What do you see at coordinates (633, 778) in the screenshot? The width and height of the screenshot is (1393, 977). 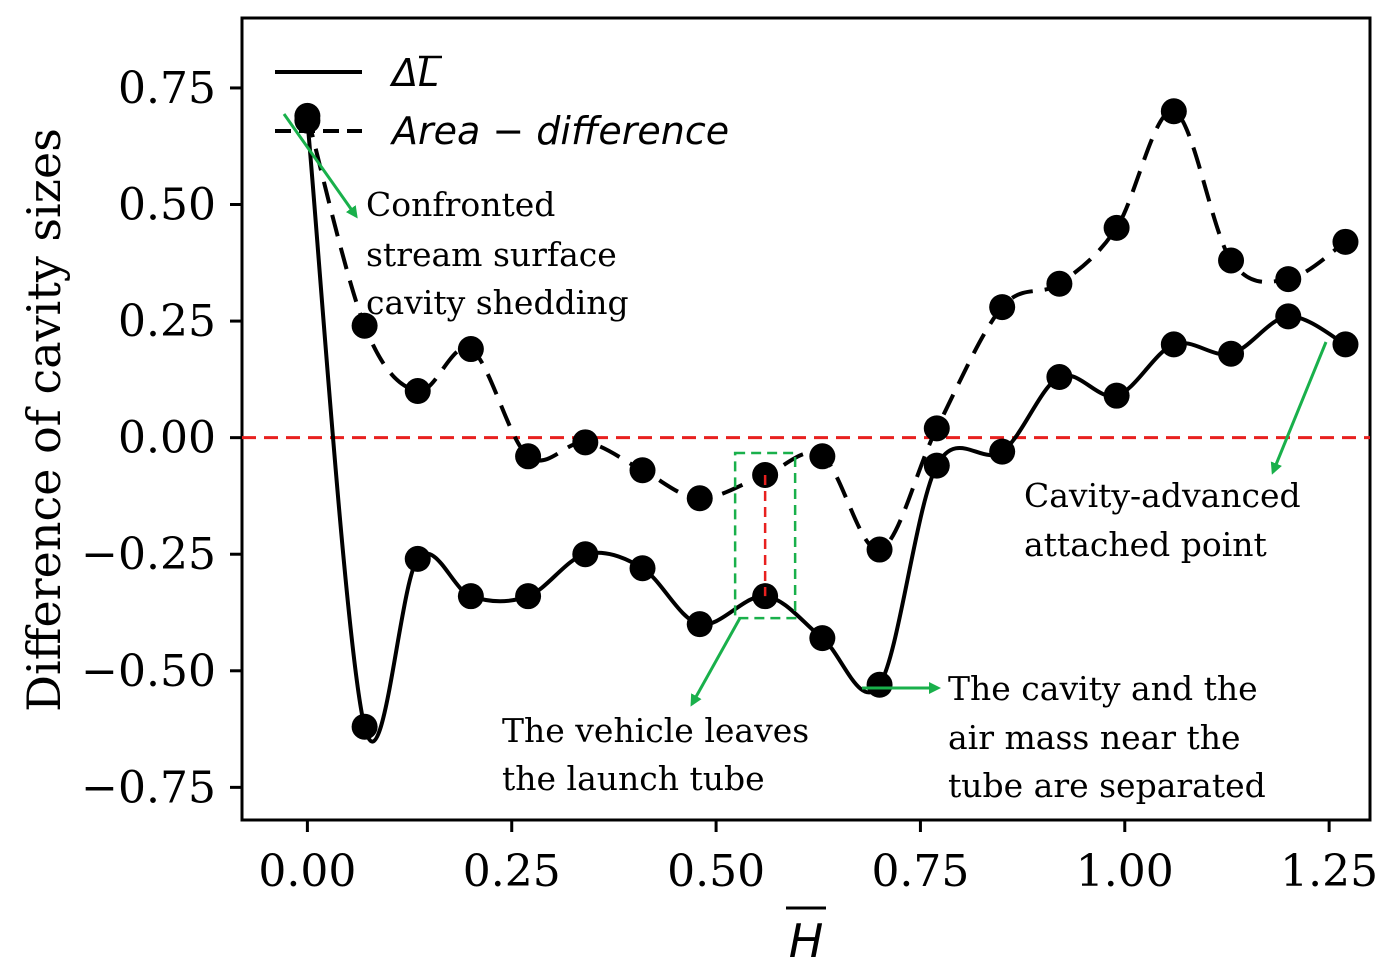 I see `annotation-vehicle-leaves-line2: the launch tube` at bounding box center [633, 778].